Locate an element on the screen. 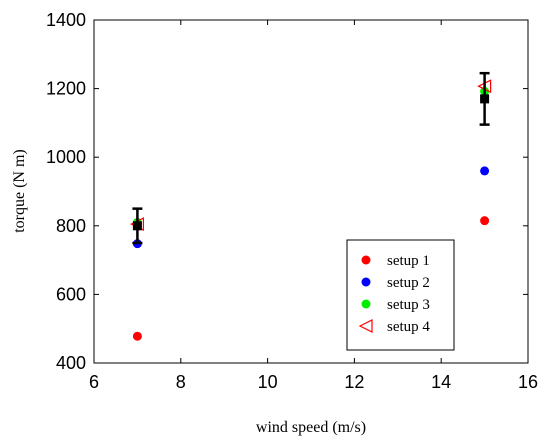 The width and height of the screenshot is (550, 441). legend-label: setup 1 is located at coordinates (408, 261).